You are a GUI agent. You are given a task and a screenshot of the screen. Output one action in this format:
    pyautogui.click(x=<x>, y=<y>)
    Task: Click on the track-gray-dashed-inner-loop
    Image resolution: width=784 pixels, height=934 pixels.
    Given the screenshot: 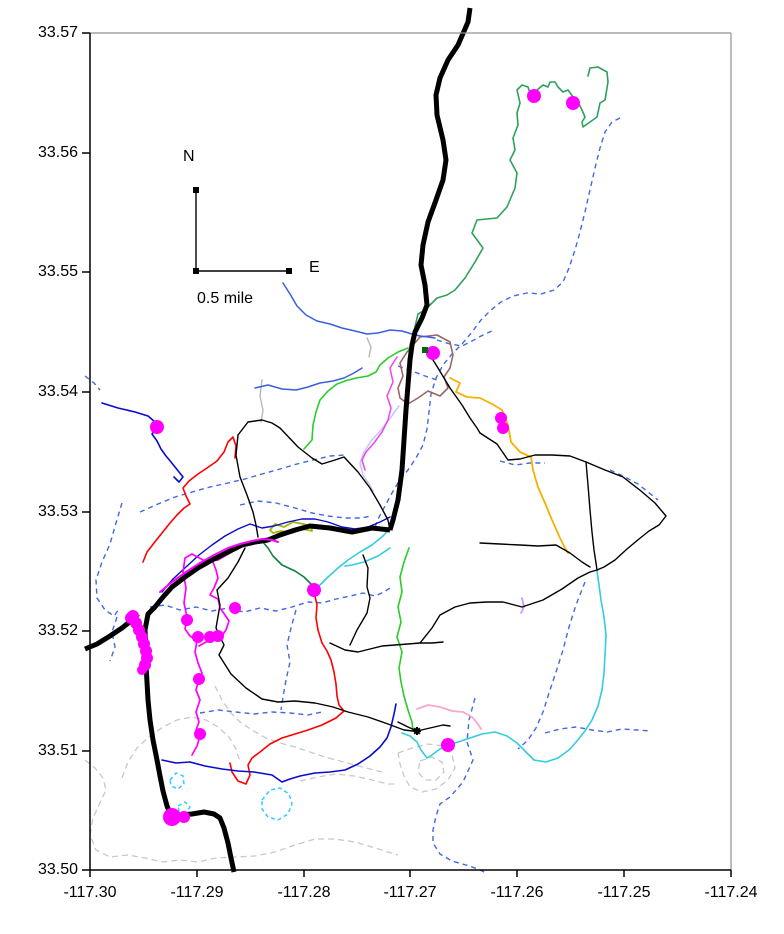 What is the action you would take?
    pyautogui.click(x=181, y=747)
    